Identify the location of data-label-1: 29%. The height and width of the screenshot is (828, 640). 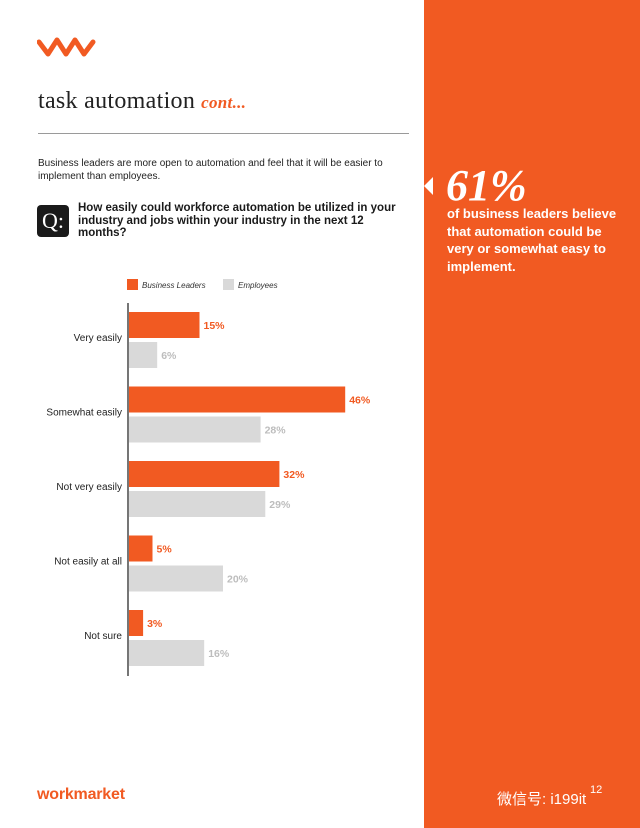
(280, 505).